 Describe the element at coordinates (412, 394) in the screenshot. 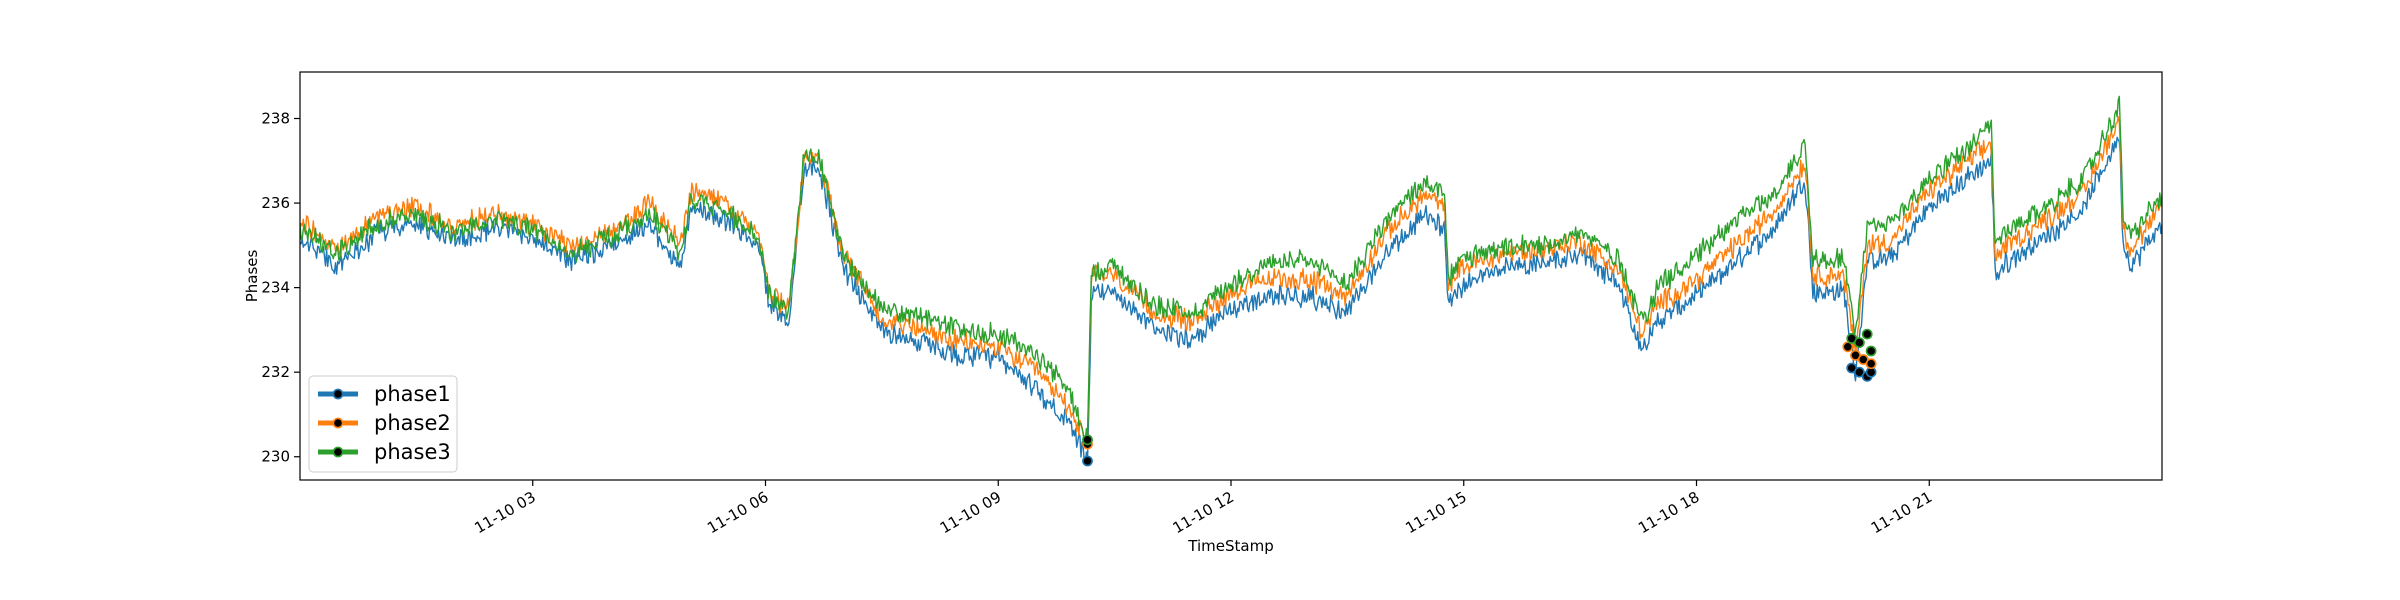

I see `legend-label-phase1: phase1` at that location.